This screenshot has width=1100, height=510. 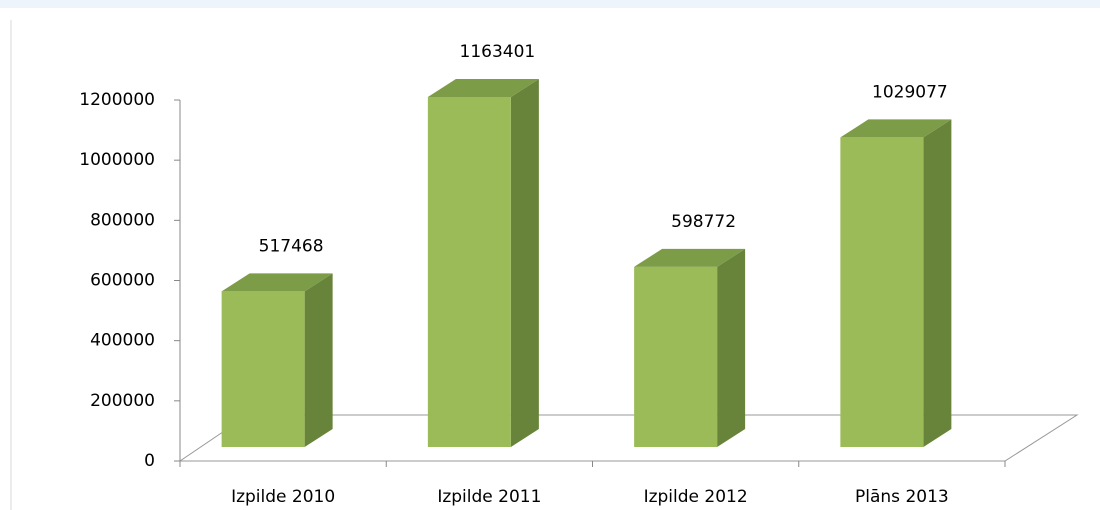 What do you see at coordinates (122, 220) in the screenshot?
I see `y-tick-label: 800000` at bounding box center [122, 220].